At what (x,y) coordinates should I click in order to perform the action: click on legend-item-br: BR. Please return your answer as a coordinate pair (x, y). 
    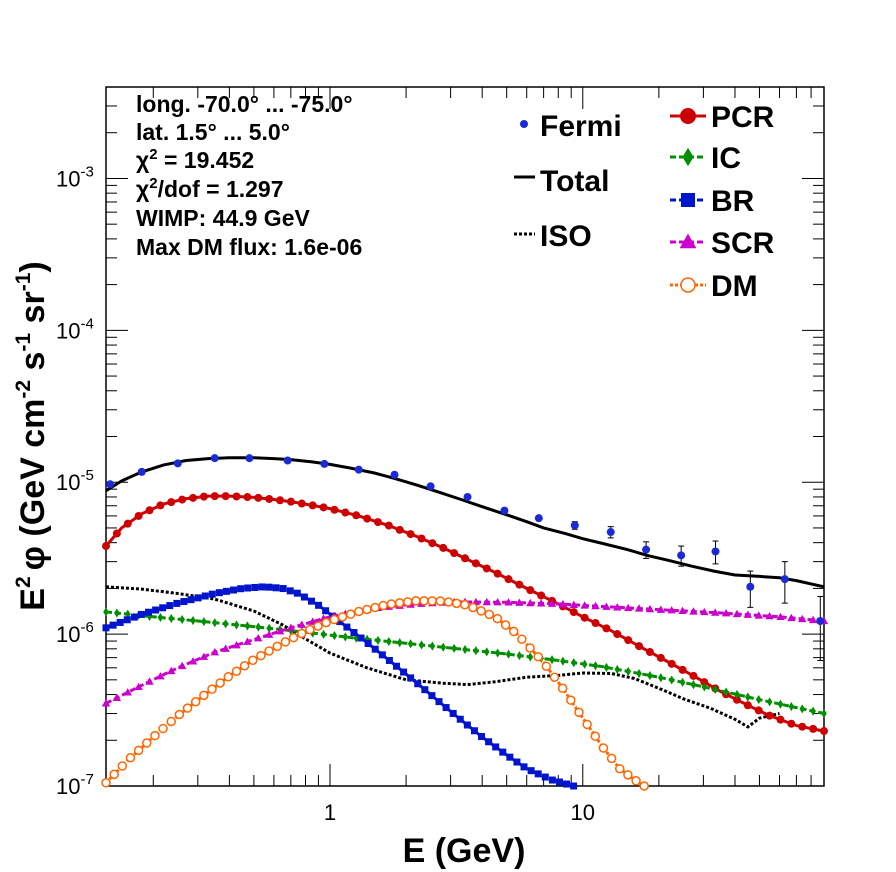
    Looking at the image, I should click on (712, 201).